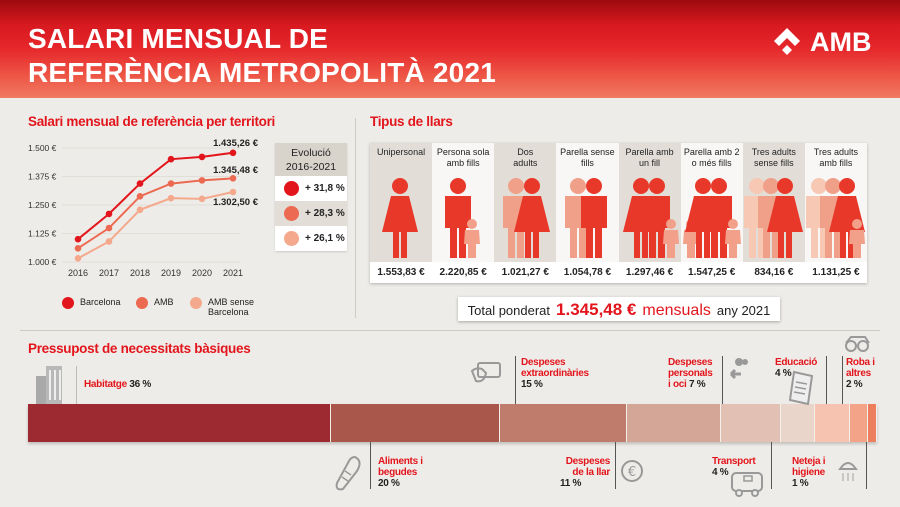  Describe the element at coordinates (140, 384) in the screenshot. I see `label-pct: 36 %` at that location.